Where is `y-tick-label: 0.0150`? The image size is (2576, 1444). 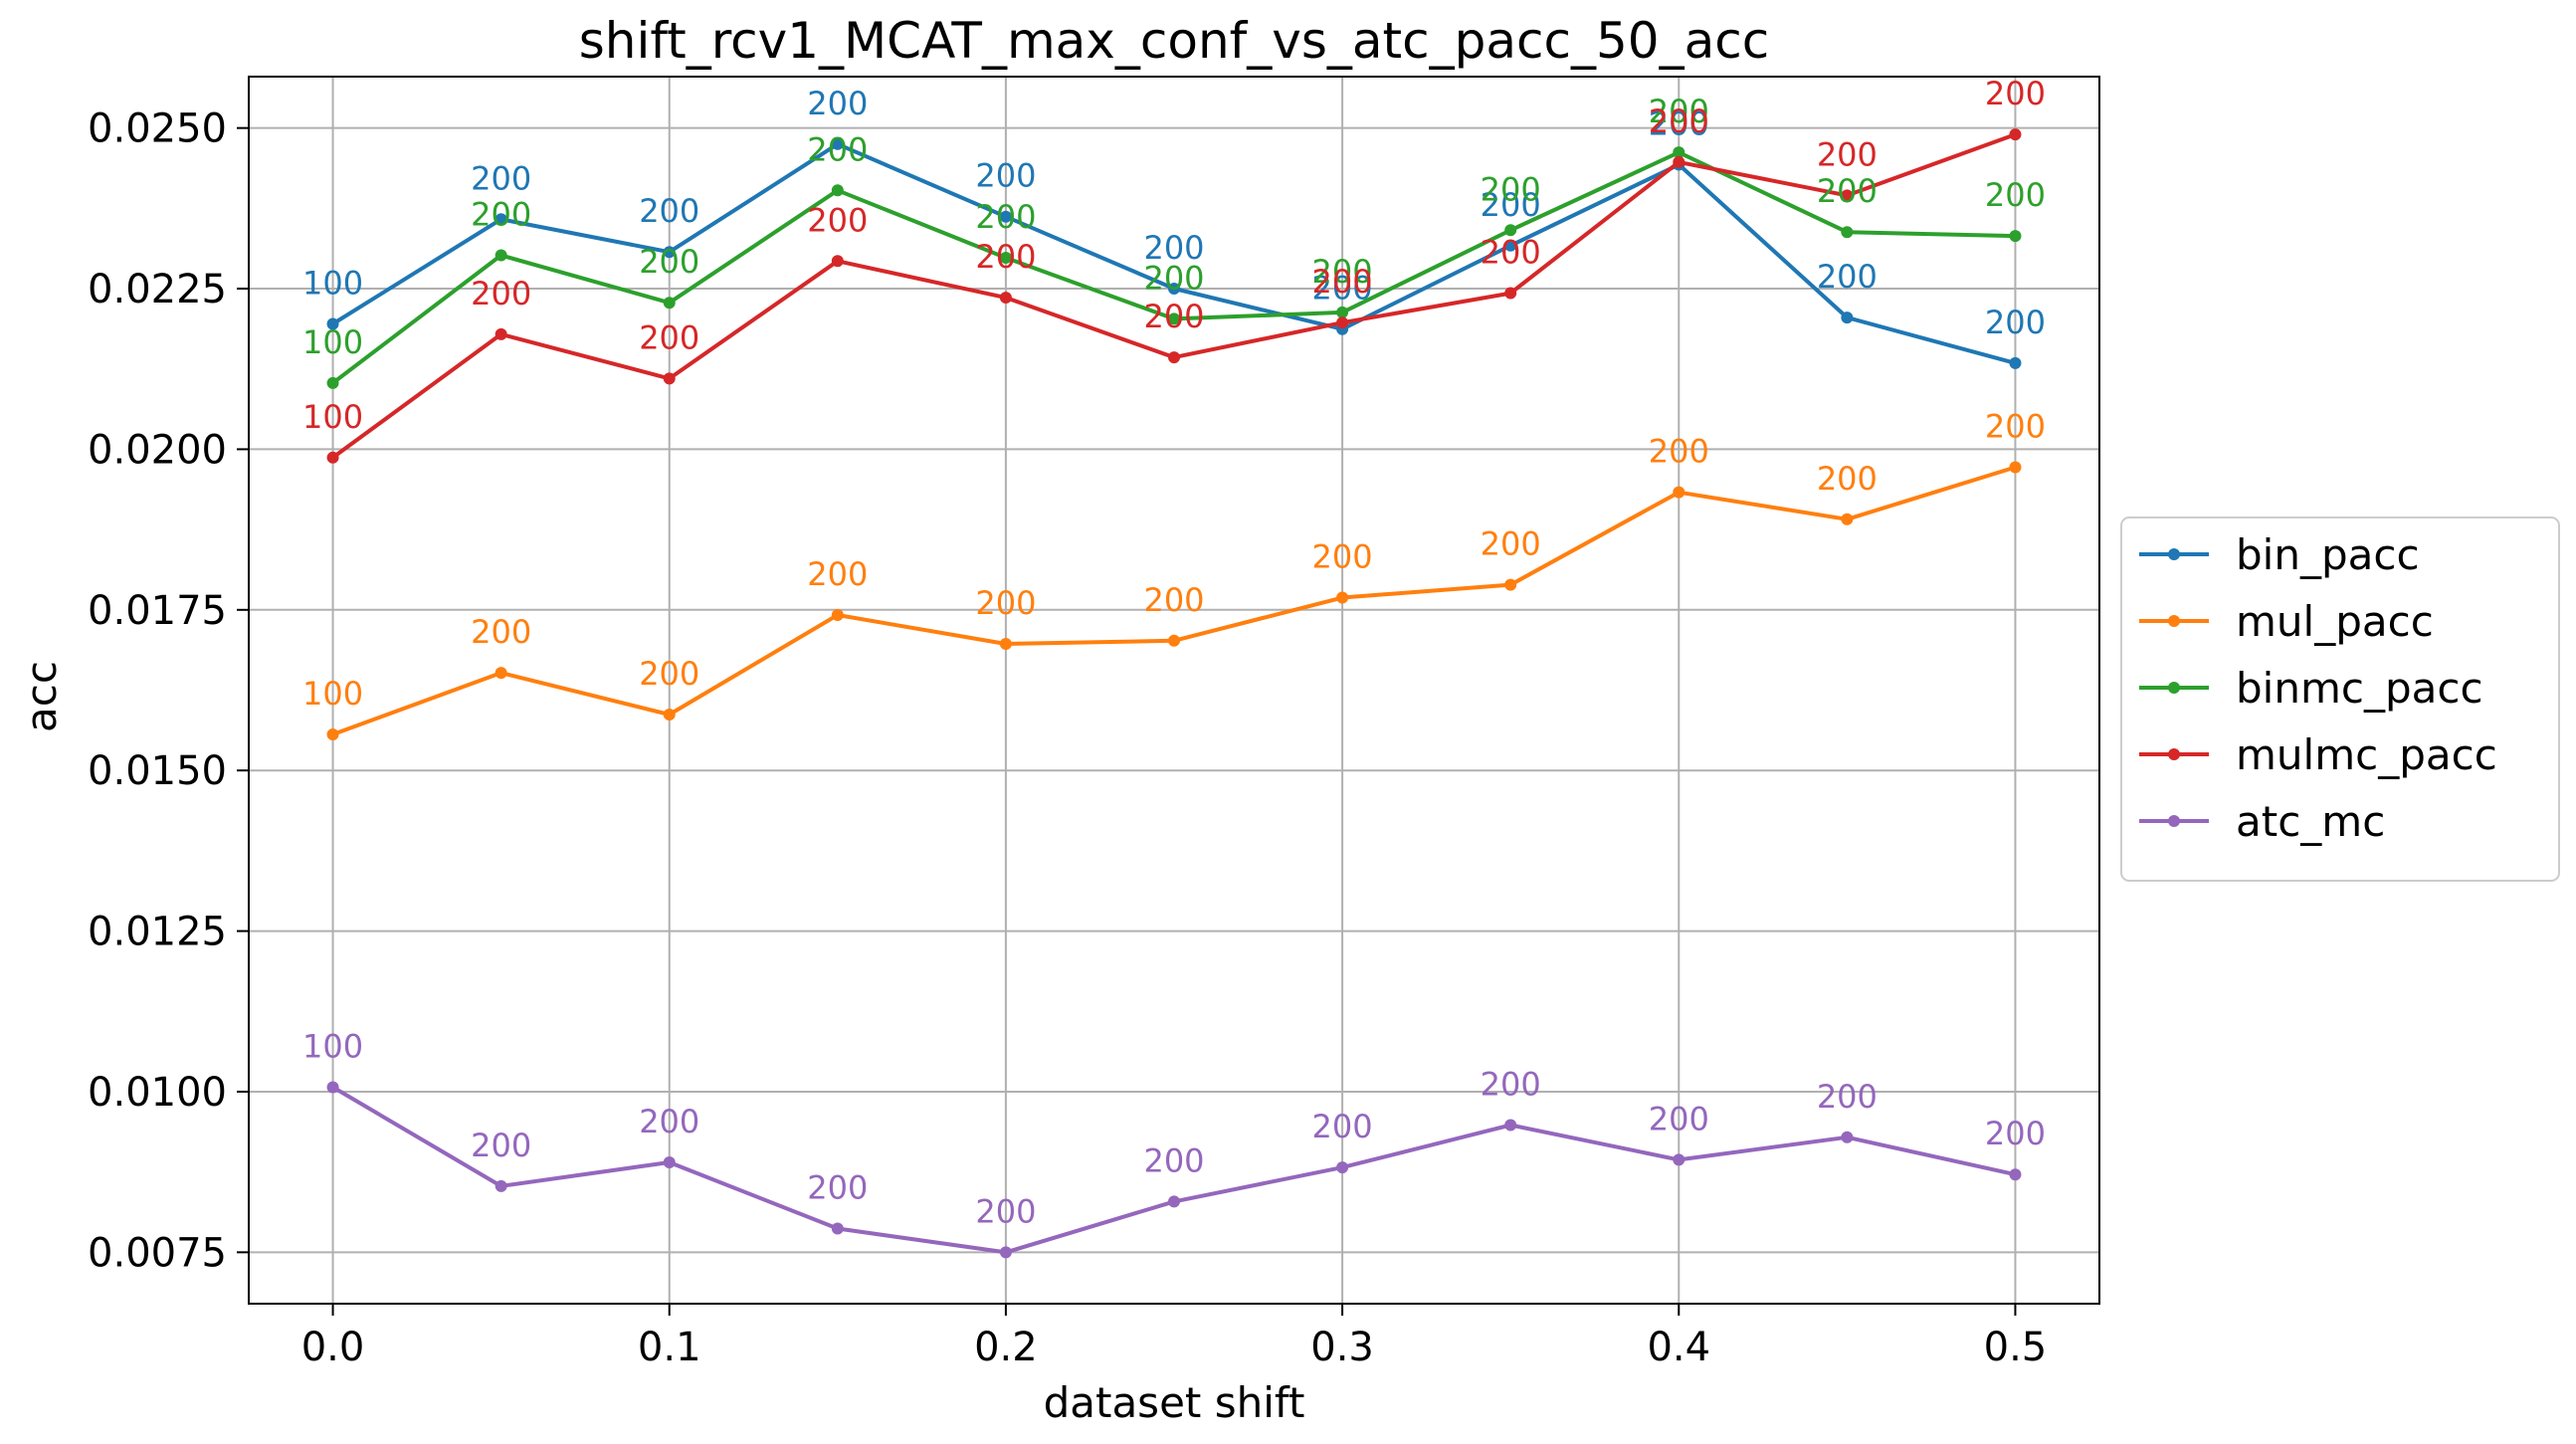
y-tick-label: 0.0150 is located at coordinates (157, 771).